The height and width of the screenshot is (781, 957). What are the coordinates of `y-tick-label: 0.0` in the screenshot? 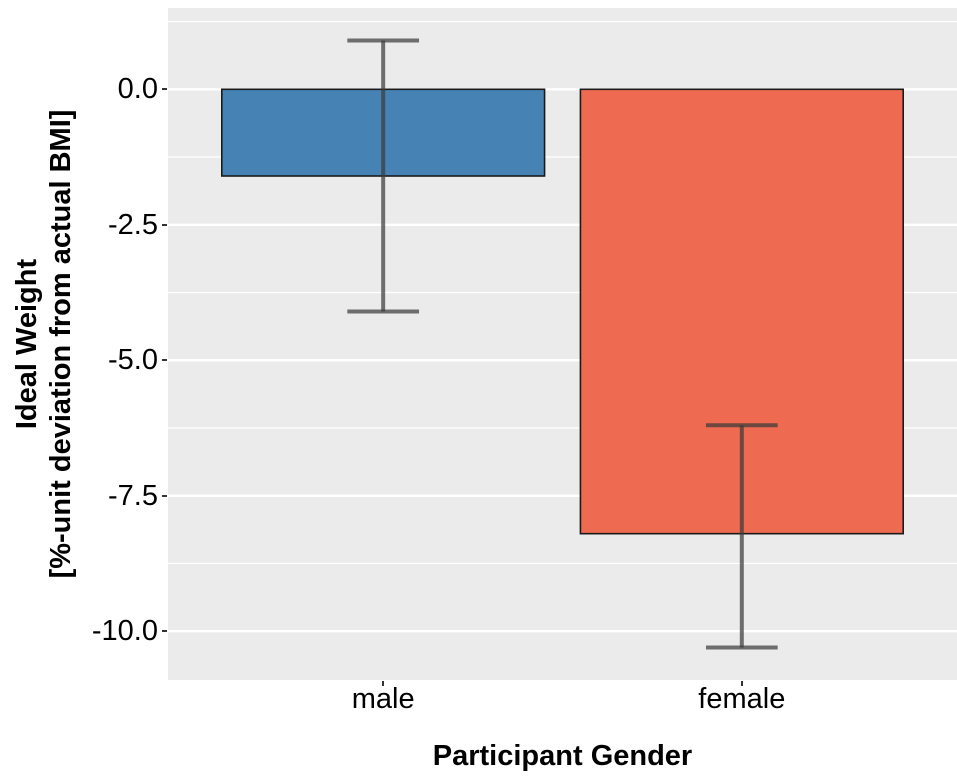 It's located at (137, 89).